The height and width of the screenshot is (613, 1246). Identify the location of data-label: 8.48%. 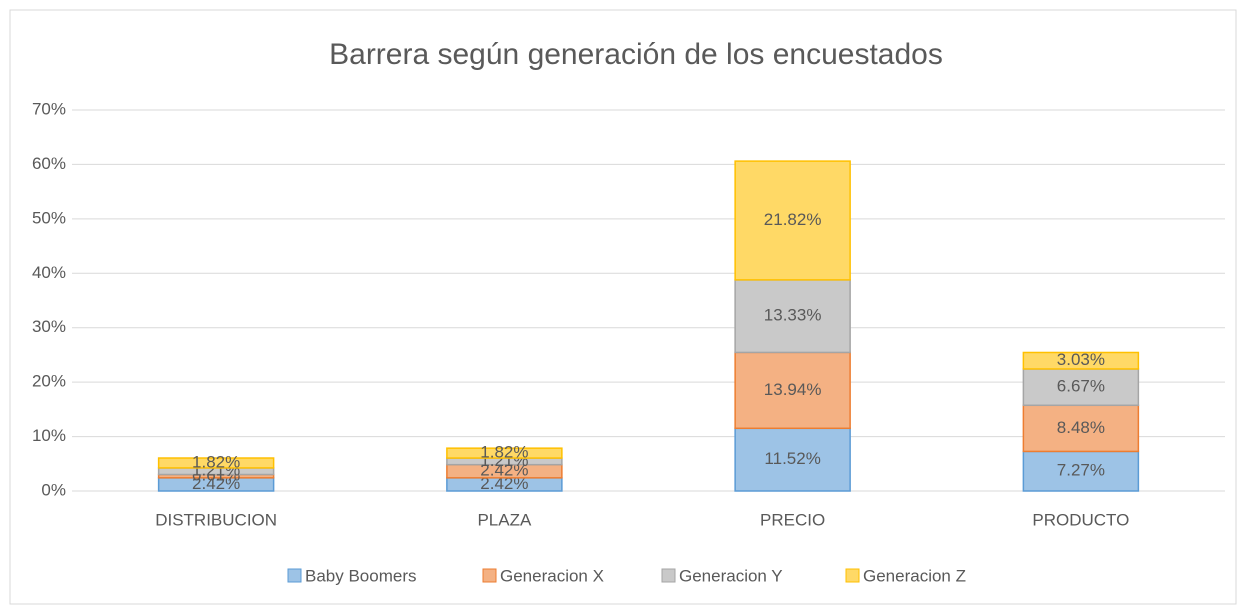
(1081, 427).